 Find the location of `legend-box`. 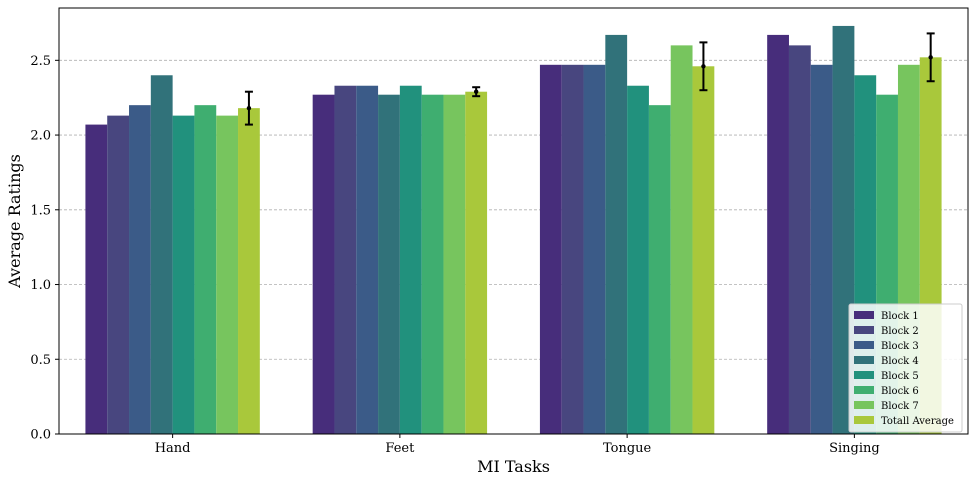

legend-box is located at coordinates (905, 368).